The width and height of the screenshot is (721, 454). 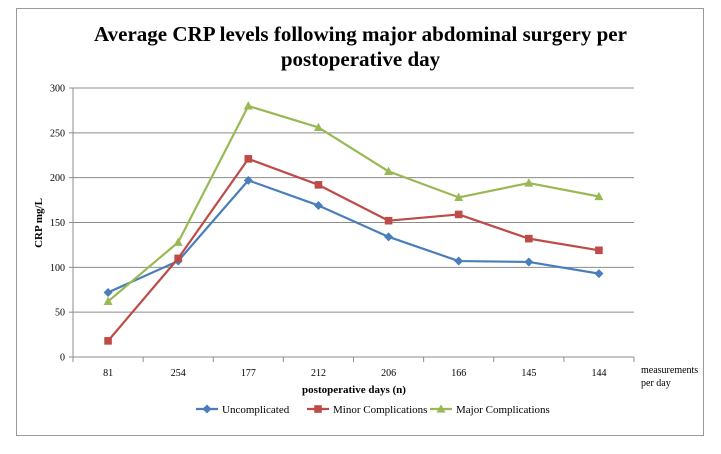 What do you see at coordinates (354, 373) in the screenshot?
I see `x-tick-labels: 81 254 177 212 206 166 145 144` at bounding box center [354, 373].